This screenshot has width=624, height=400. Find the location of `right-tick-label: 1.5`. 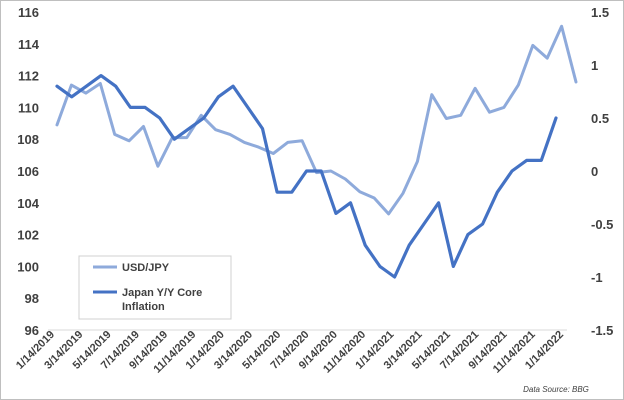

right-tick-label: 1.5 is located at coordinates (600, 12).